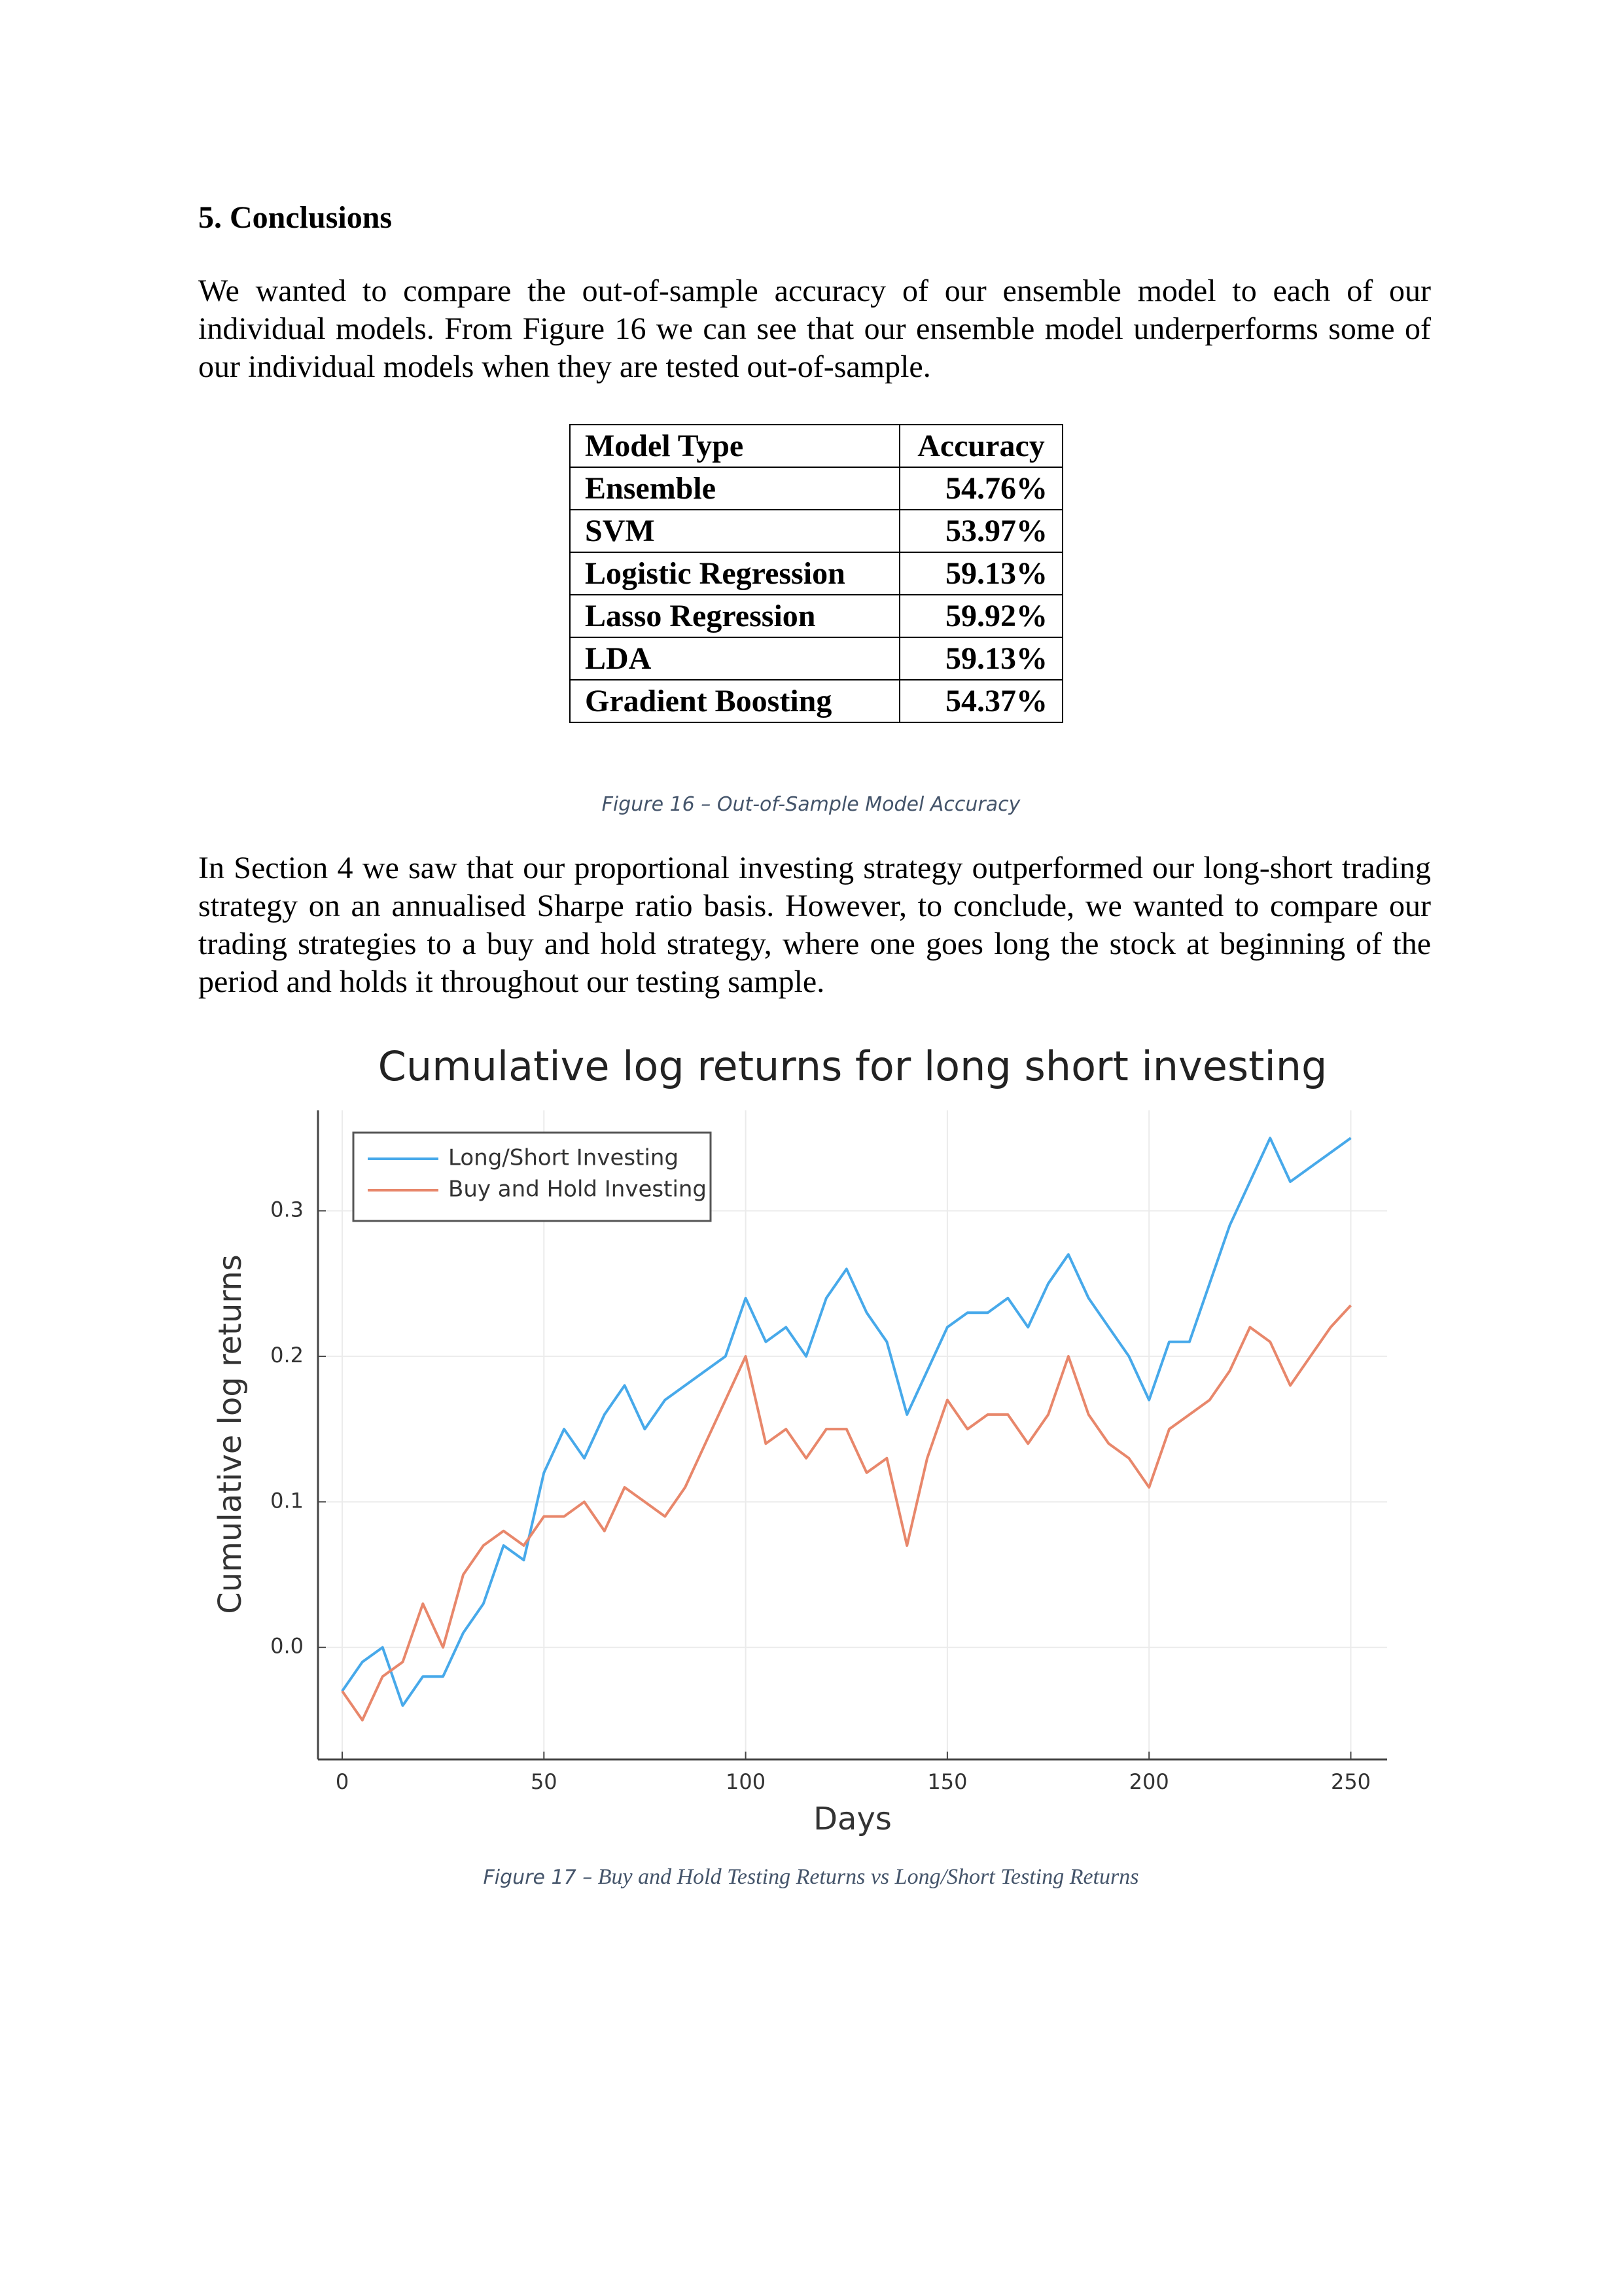 This screenshot has width=1622, height=2296. Describe the element at coordinates (947, 1782) in the screenshot. I see `x-tick-label: 150` at that location.